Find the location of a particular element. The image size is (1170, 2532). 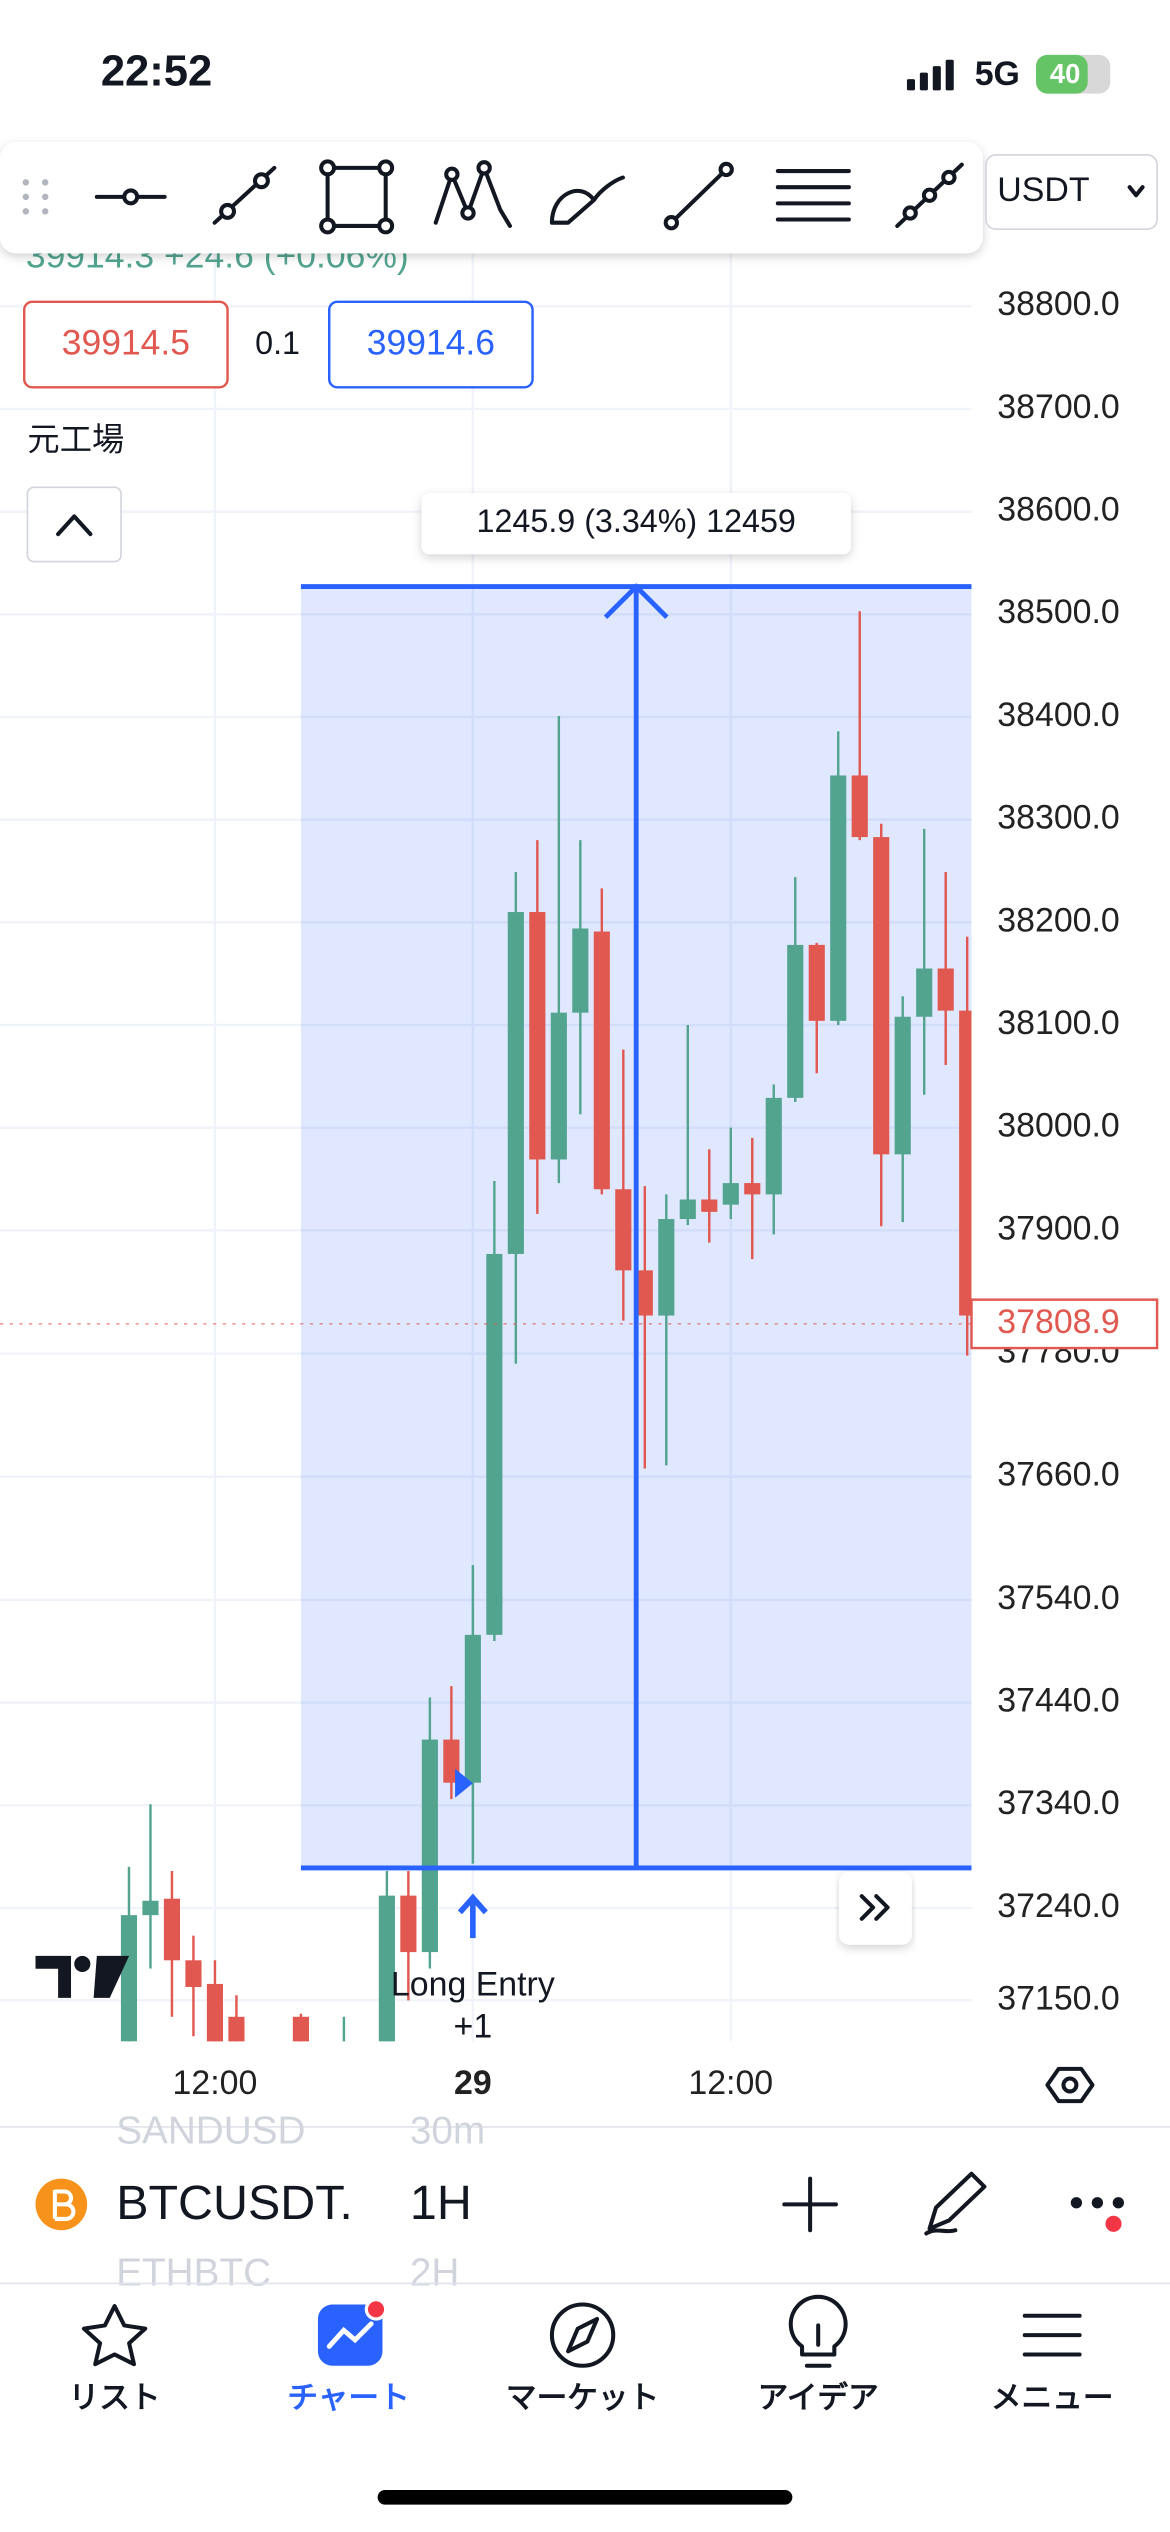

entry-quantity: +1 is located at coordinates (473, 2026).